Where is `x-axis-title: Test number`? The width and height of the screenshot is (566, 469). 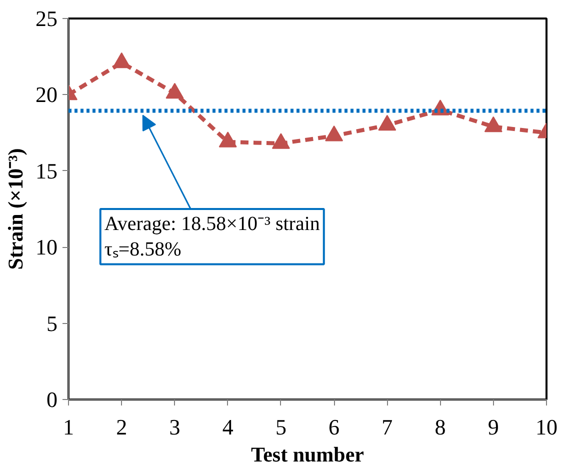 x-axis-title: Test number is located at coordinates (307, 454).